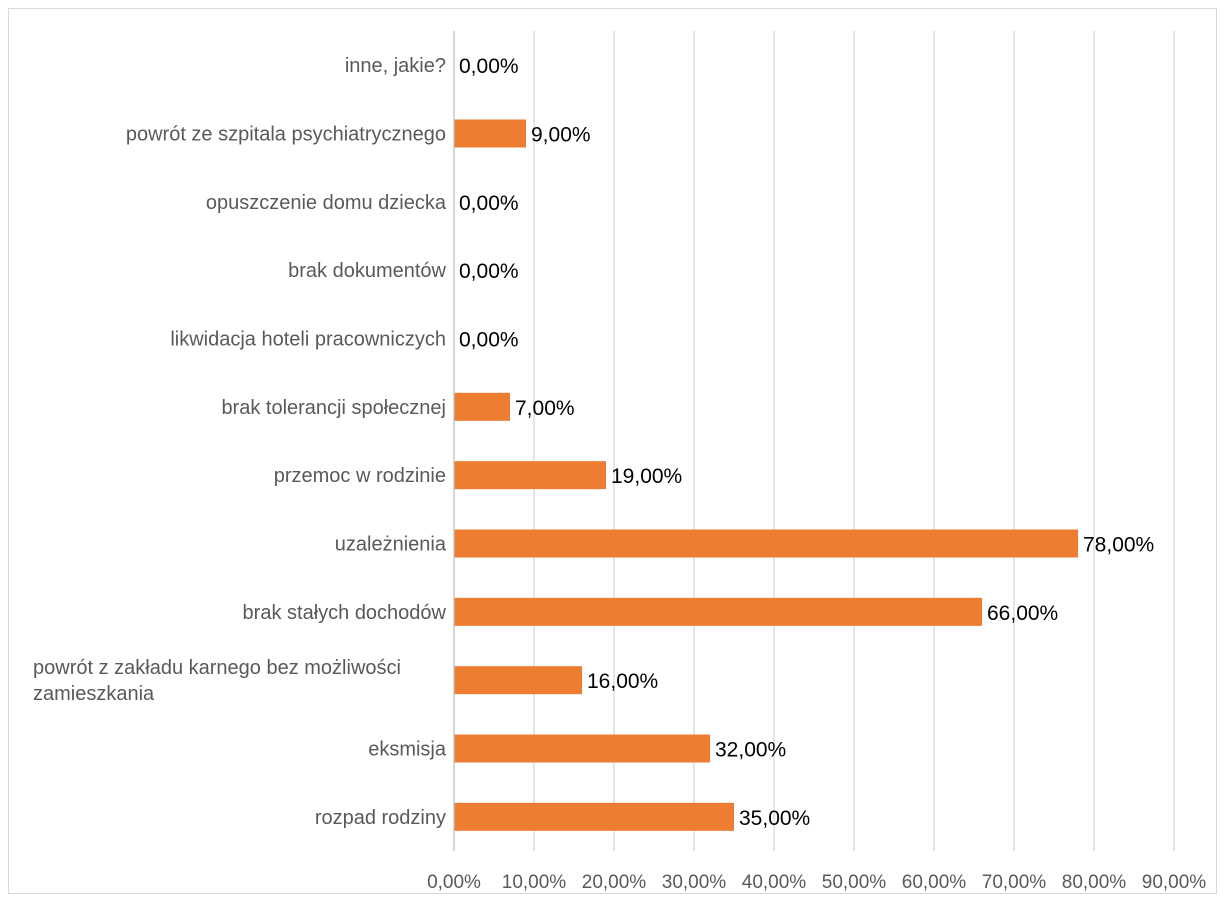 The height and width of the screenshot is (902, 1225). I want to click on category-label: brak stałych dochodów, so click(345, 613).